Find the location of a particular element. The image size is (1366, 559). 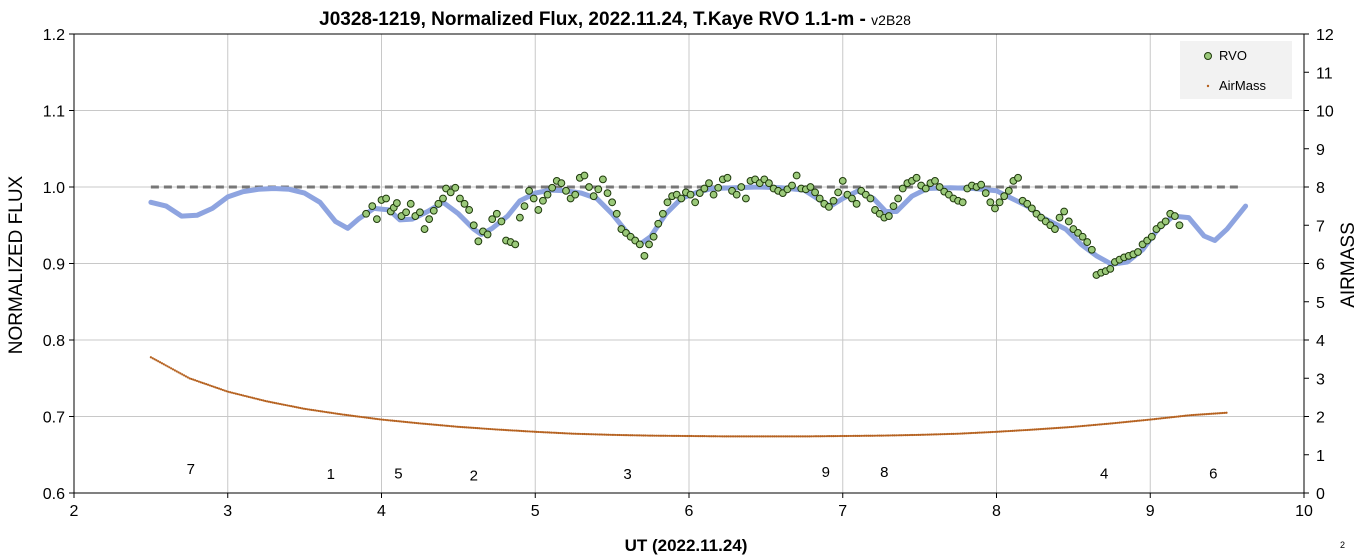

y-tick-label: 1.1 is located at coordinates (54, 112).